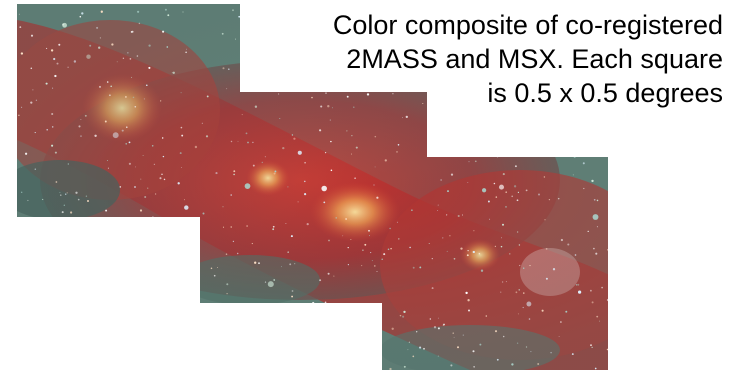  Describe the element at coordinates (605, 93) in the screenshot. I see `caption-line-3: is 0.5 x 0.5 degrees` at that location.